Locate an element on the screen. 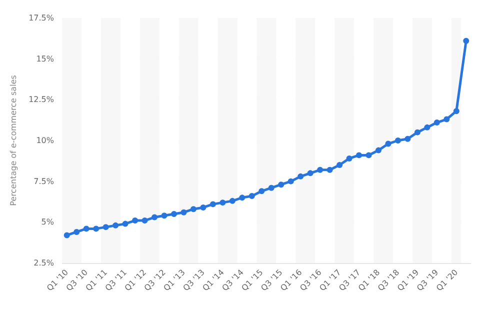  y-tick-label: 12.5% is located at coordinates (41, 99).